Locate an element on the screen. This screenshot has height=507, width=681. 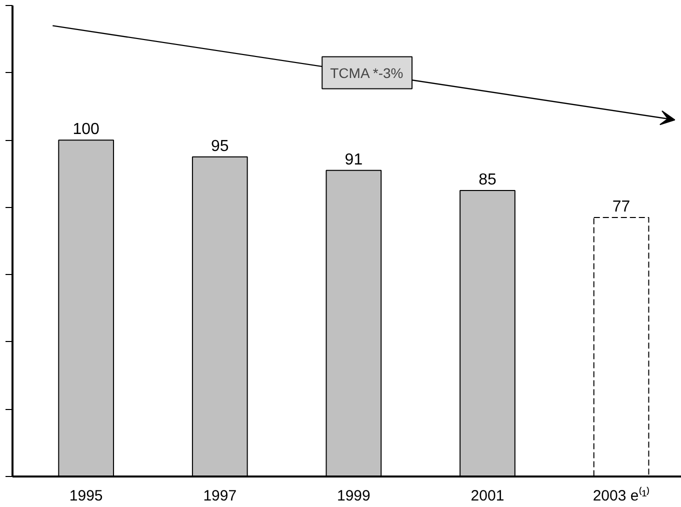
data-label: 100 is located at coordinates (86, 129).